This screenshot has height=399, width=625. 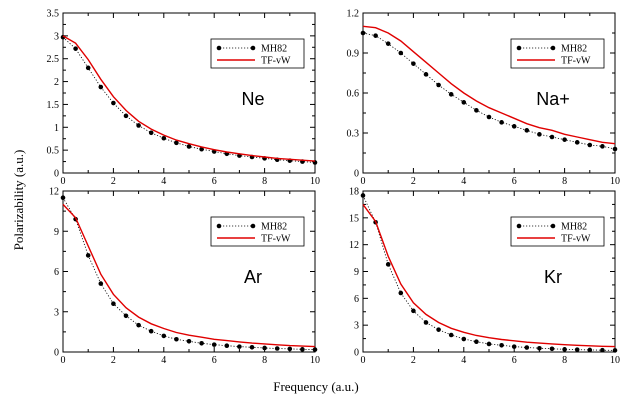 I want to click on y-tick-label: 12, so click(x=354, y=245).